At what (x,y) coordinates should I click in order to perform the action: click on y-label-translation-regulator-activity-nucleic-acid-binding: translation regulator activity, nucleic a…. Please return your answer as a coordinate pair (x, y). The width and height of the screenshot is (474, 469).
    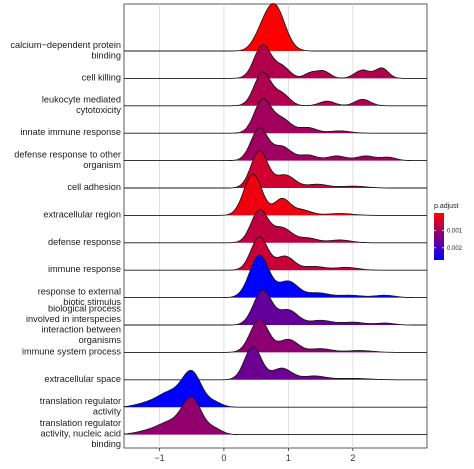
    Looking at the image, I should click on (80, 433).